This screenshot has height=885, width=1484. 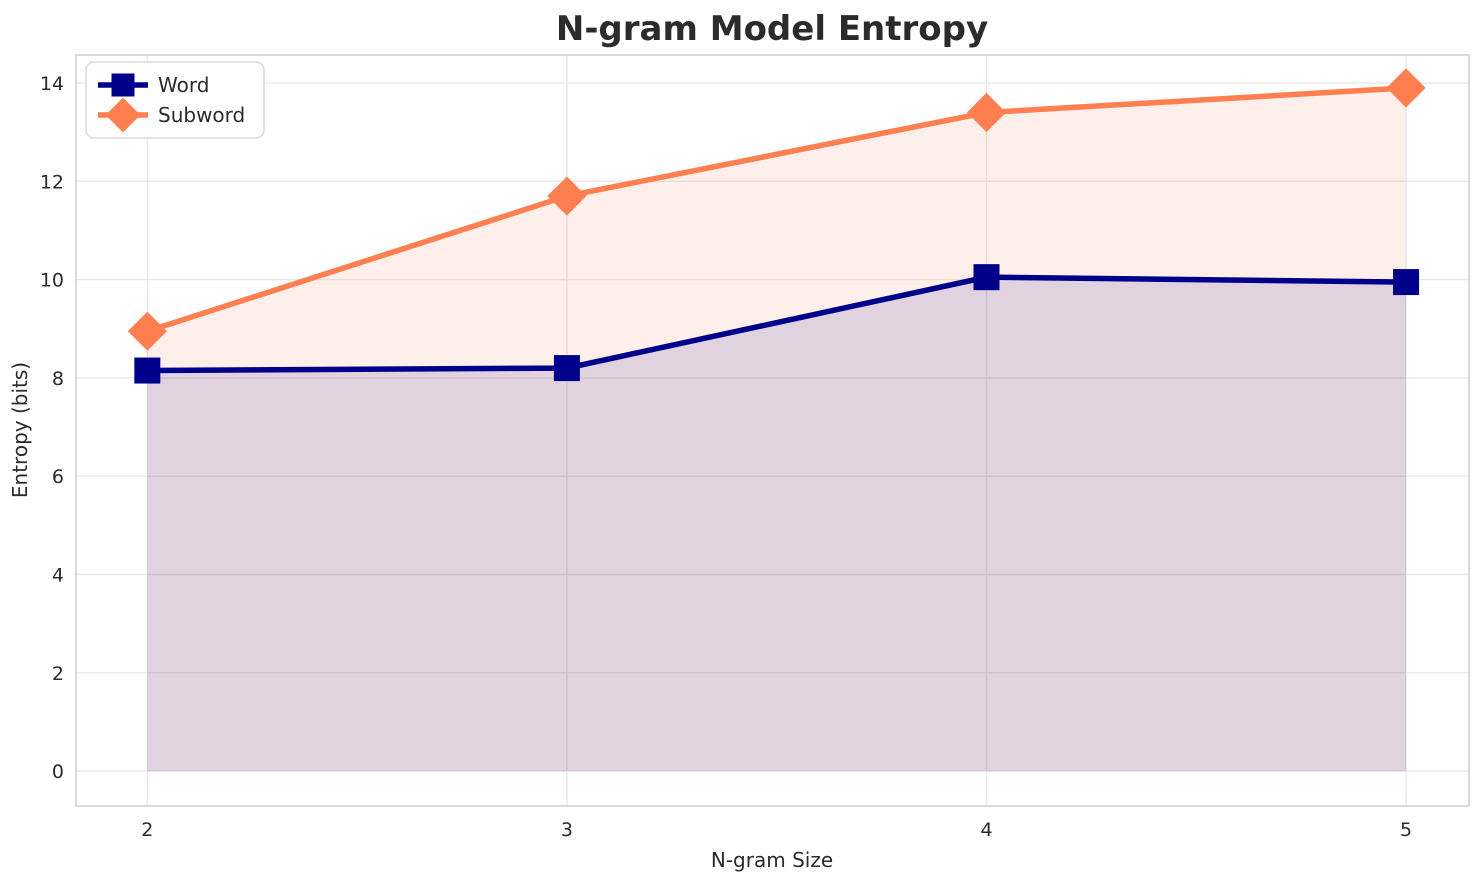 I want to click on y-tick-label: 12, so click(x=52, y=182).